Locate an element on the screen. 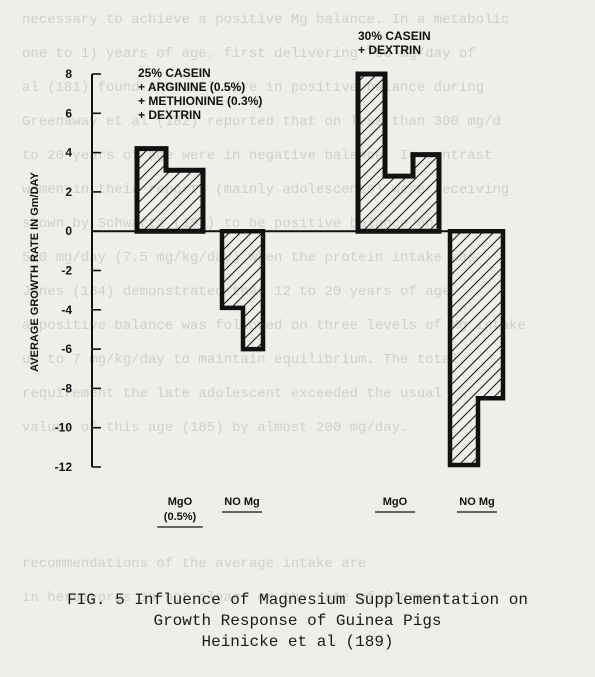  y-tick-label: 2 is located at coordinates (68, 192).